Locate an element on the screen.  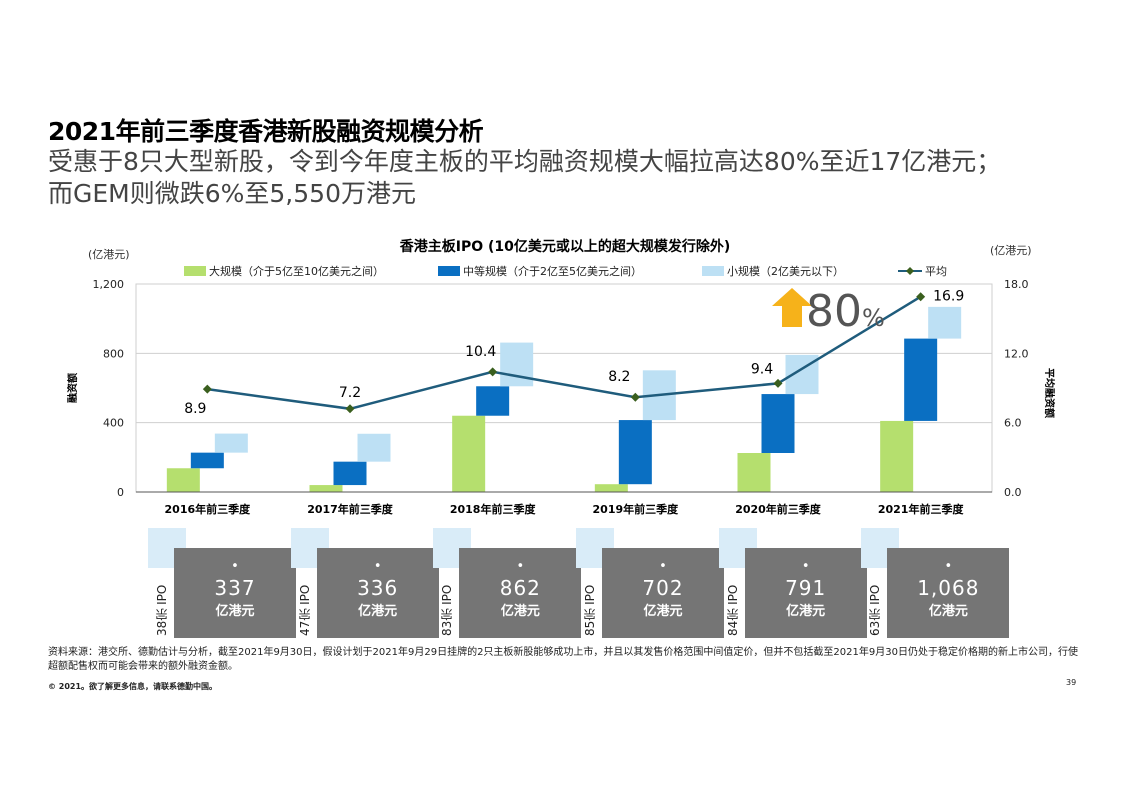
growth-value: 80% is located at coordinates (845, 311).